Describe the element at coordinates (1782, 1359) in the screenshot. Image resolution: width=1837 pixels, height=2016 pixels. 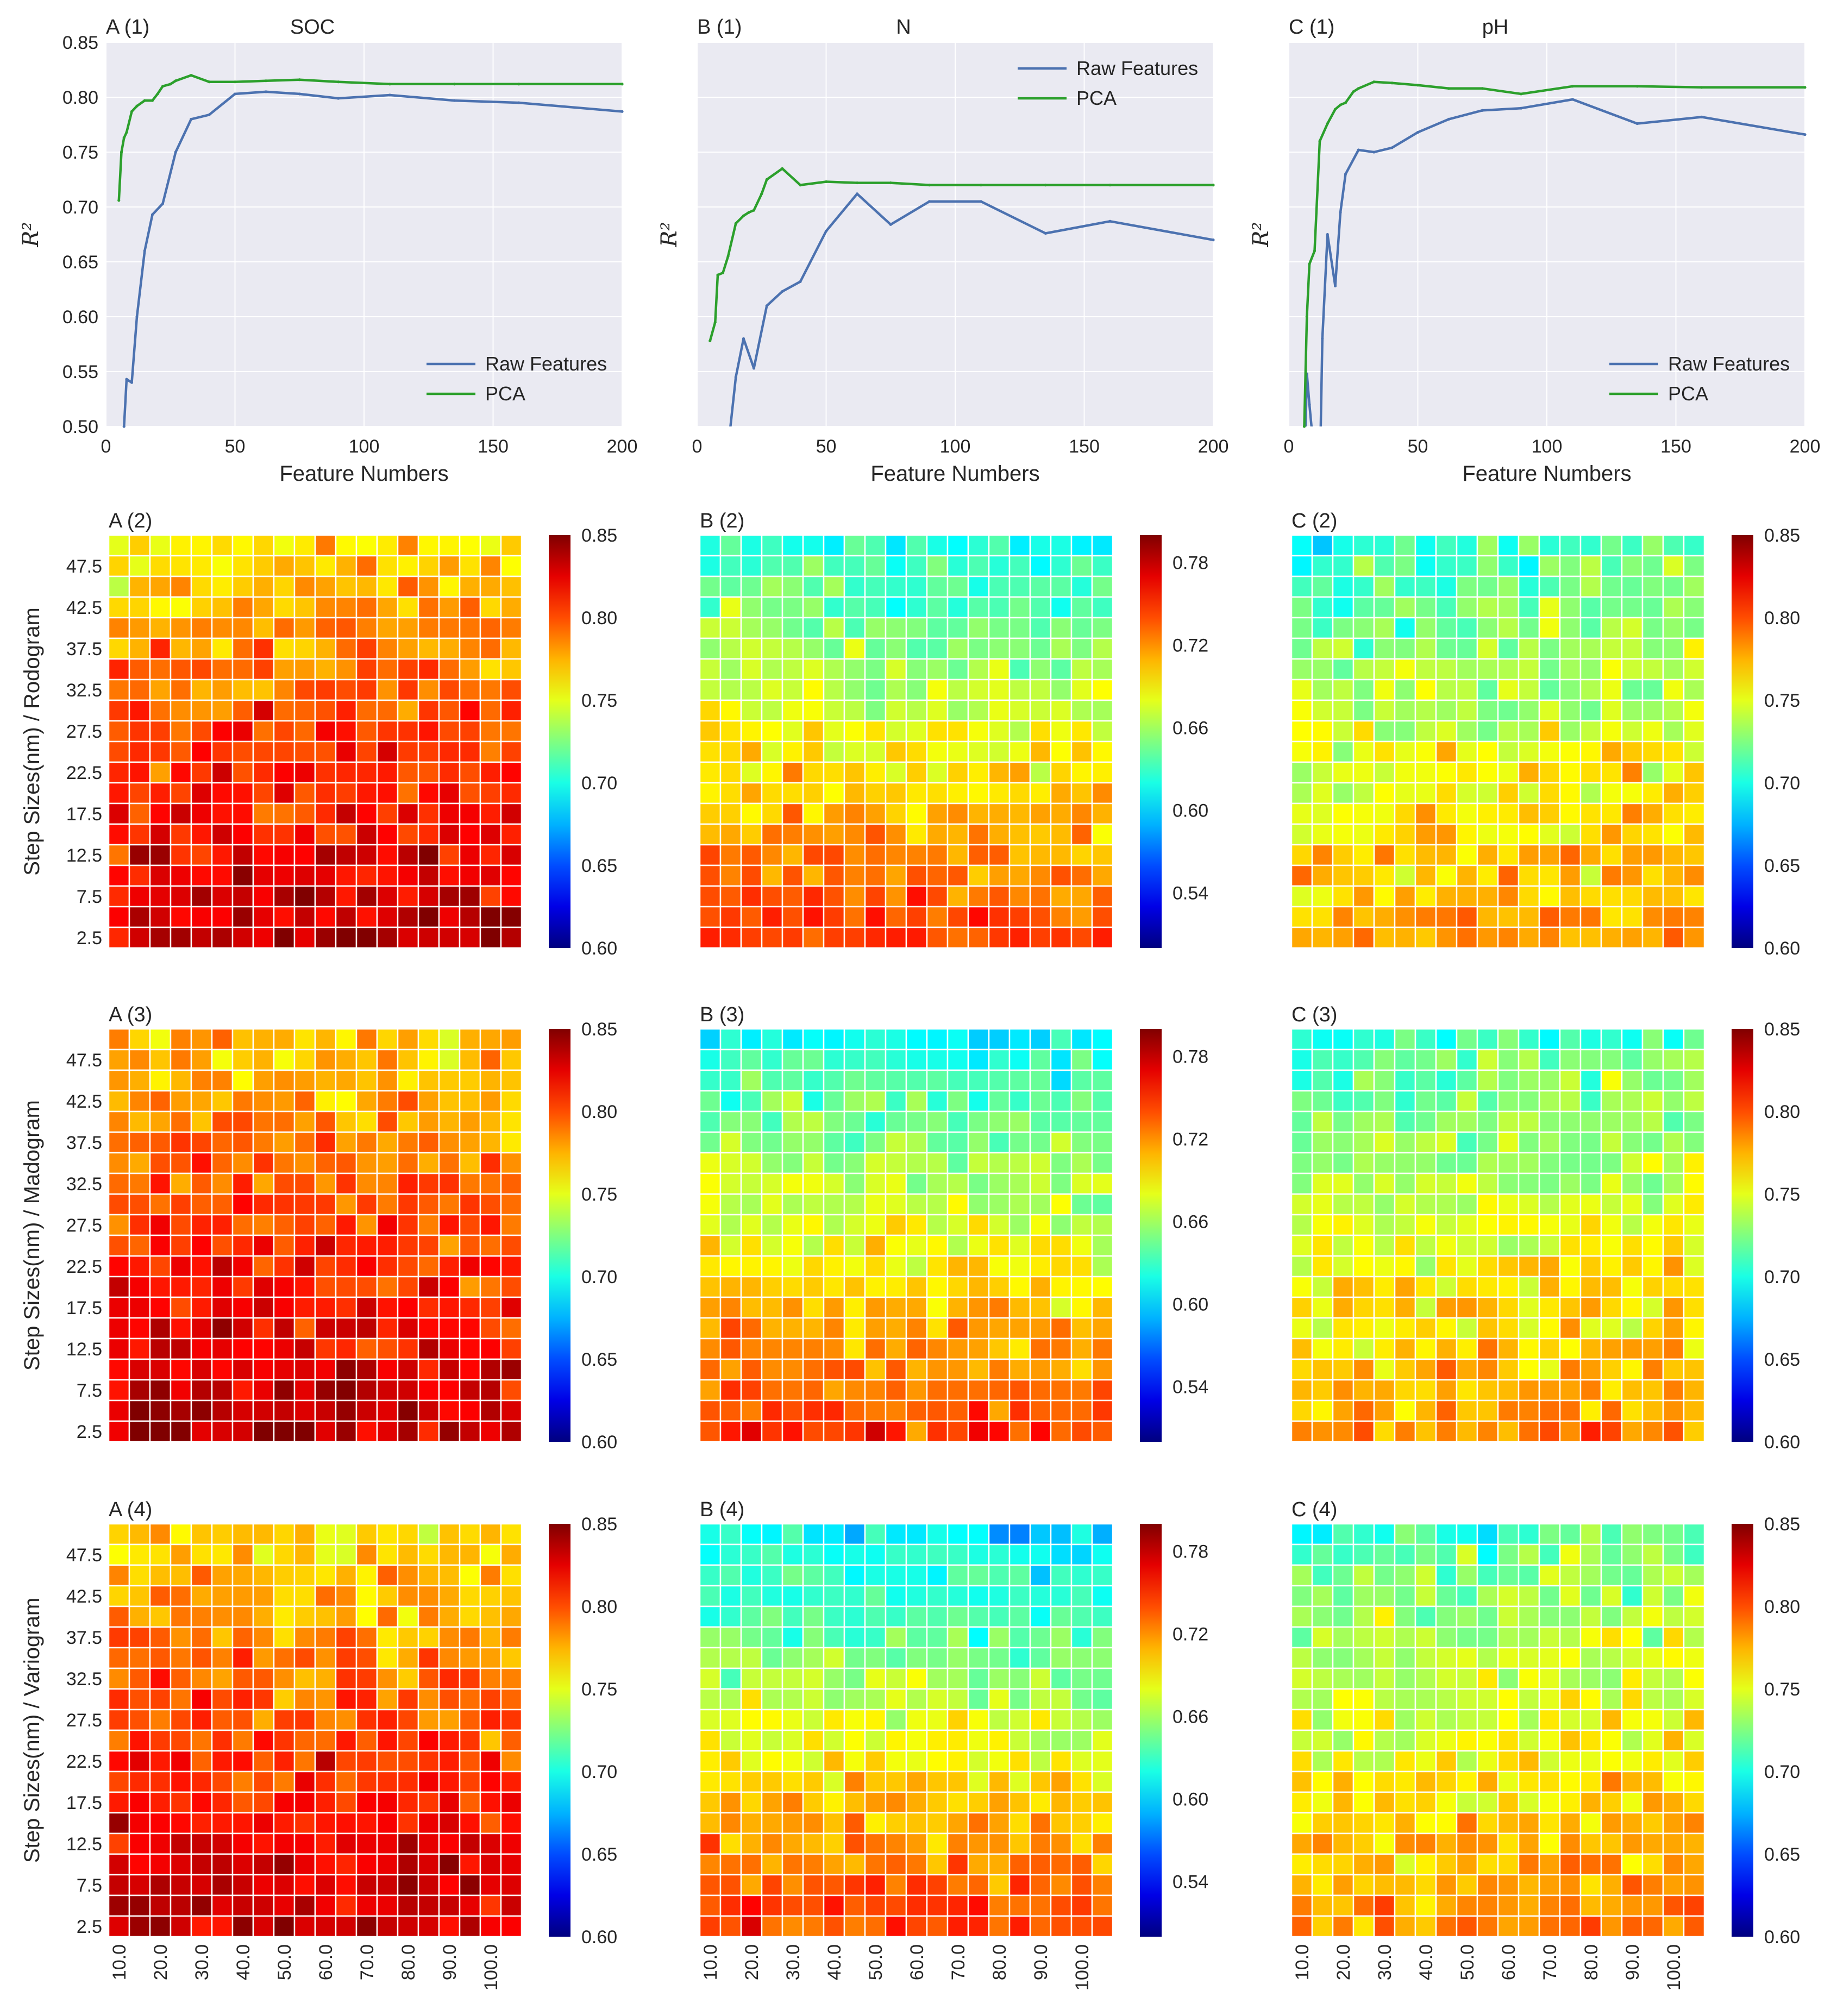
I see `colorbar-tick-label: 0.65` at that location.